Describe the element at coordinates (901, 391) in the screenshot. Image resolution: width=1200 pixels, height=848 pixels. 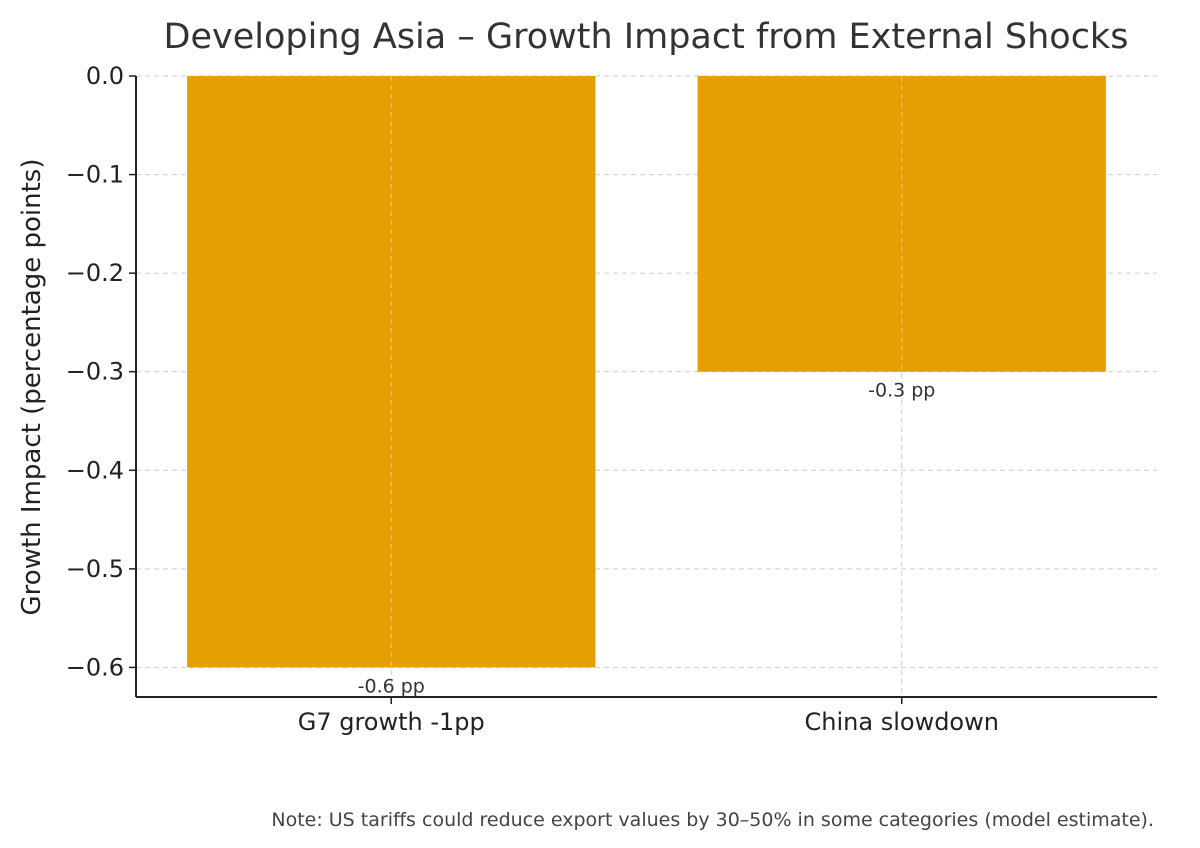
I see `data-label: -0.3 pp` at that location.